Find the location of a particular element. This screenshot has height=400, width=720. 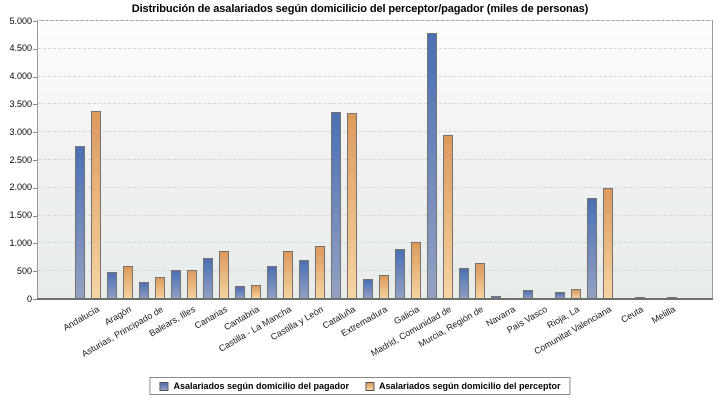

y-axis-label-500: 500 is located at coordinates (24, 270).